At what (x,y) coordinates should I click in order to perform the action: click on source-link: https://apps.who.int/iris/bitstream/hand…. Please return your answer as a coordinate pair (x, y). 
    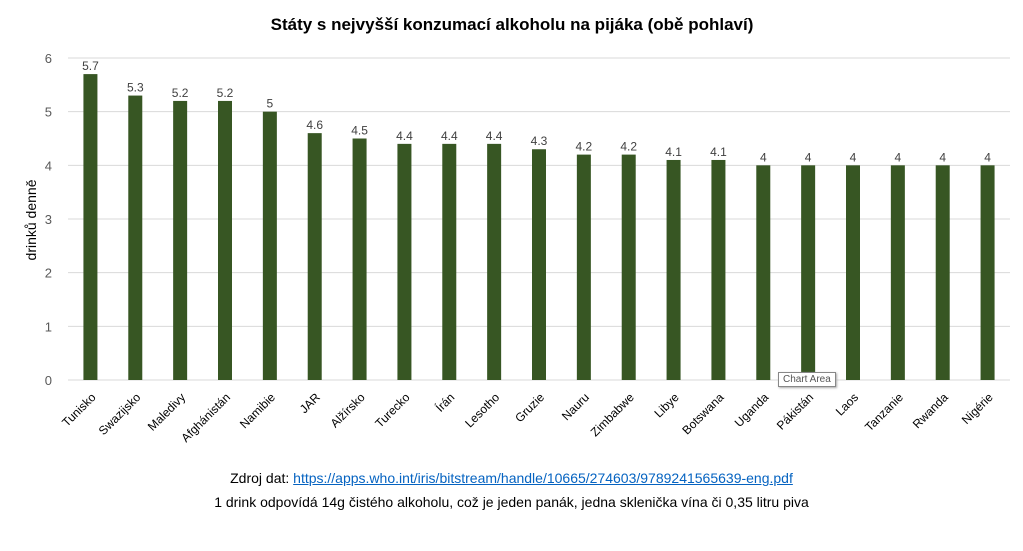
    Looking at the image, I should click on (543, 478).